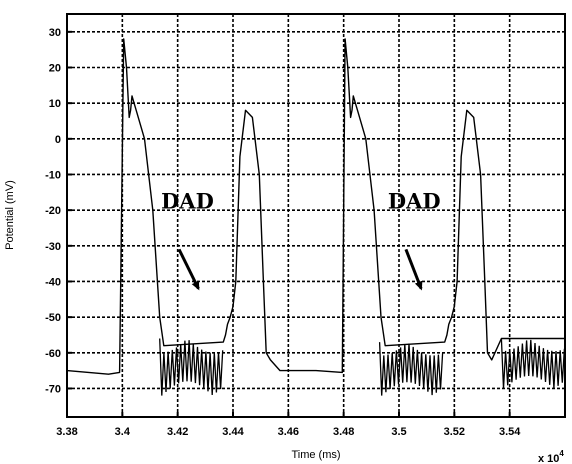 The height and width of the screenshot is (464, 572). Describe the element at coordinates (10, 215) in the screenshot. I see `y-axis-label: Potential (mV)` at that location.